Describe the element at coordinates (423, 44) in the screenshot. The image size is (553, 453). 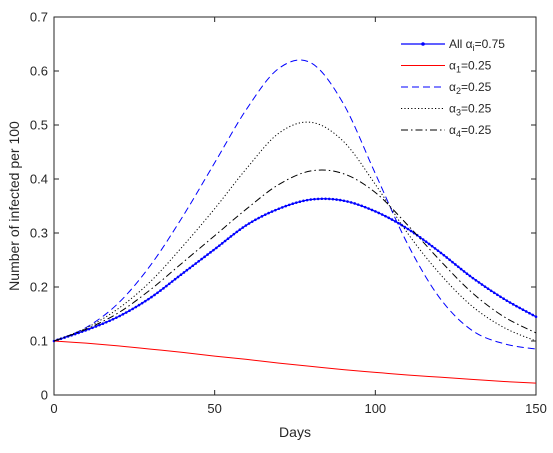
I see `legend-swatch-marker` at that location.